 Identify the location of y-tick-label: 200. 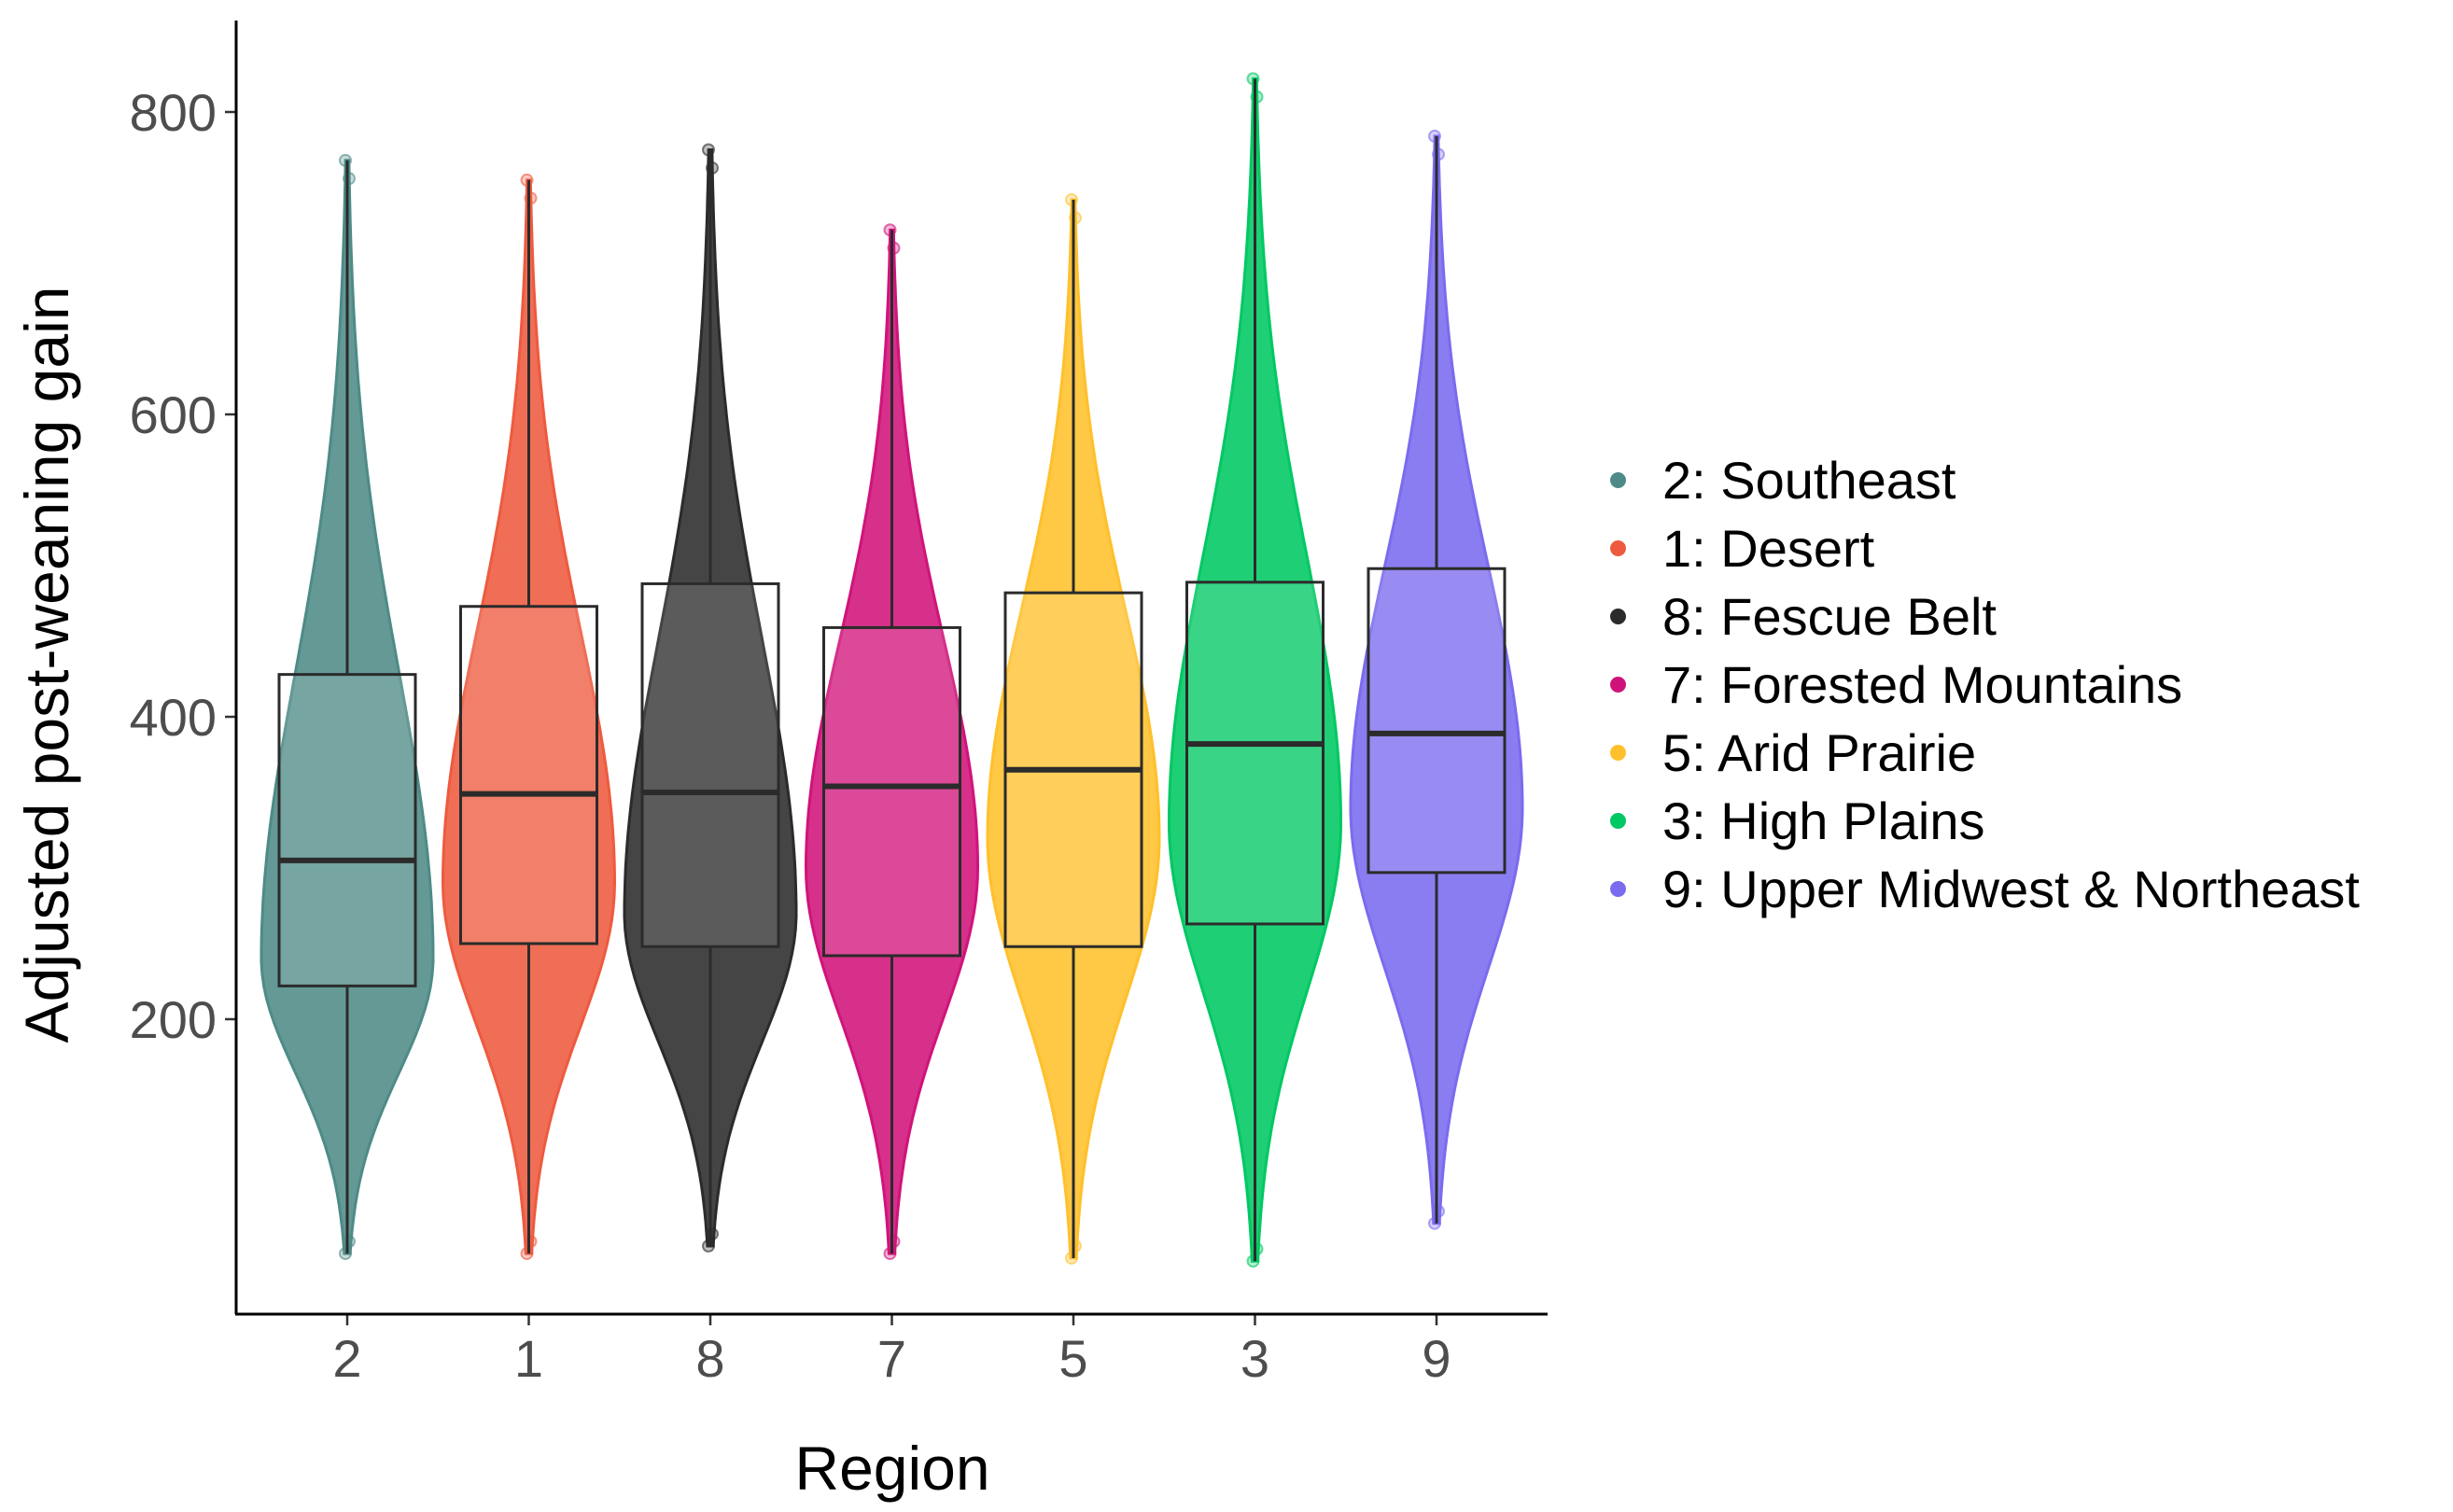
(173, 1019).